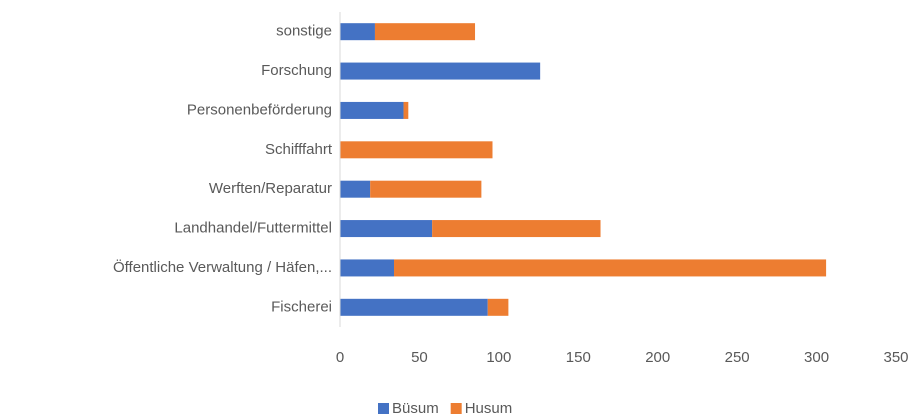  What do you see at coordinates (301, 306) in the screenshot?
I see `y-tick-label: Fischerei` at bounding box center [301, 306].